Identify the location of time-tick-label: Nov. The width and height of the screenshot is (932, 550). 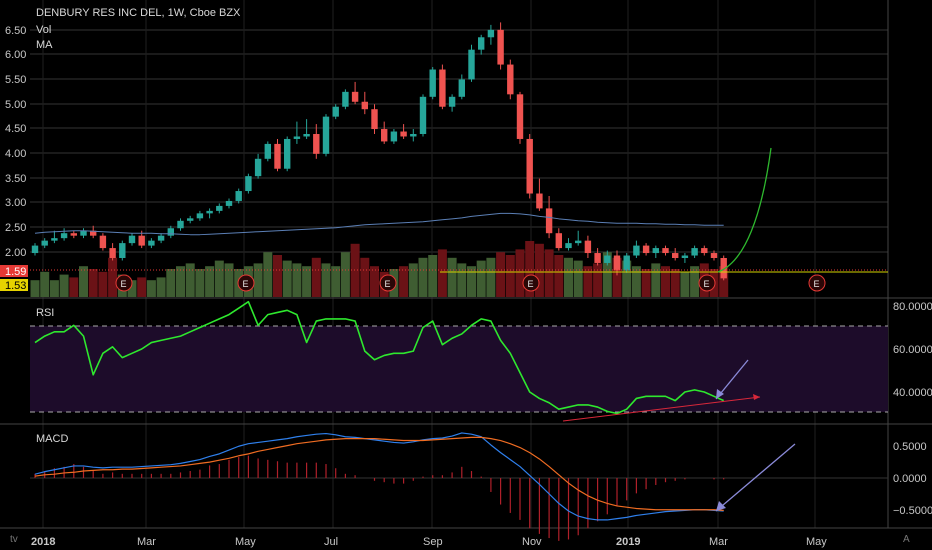
(532, 542).